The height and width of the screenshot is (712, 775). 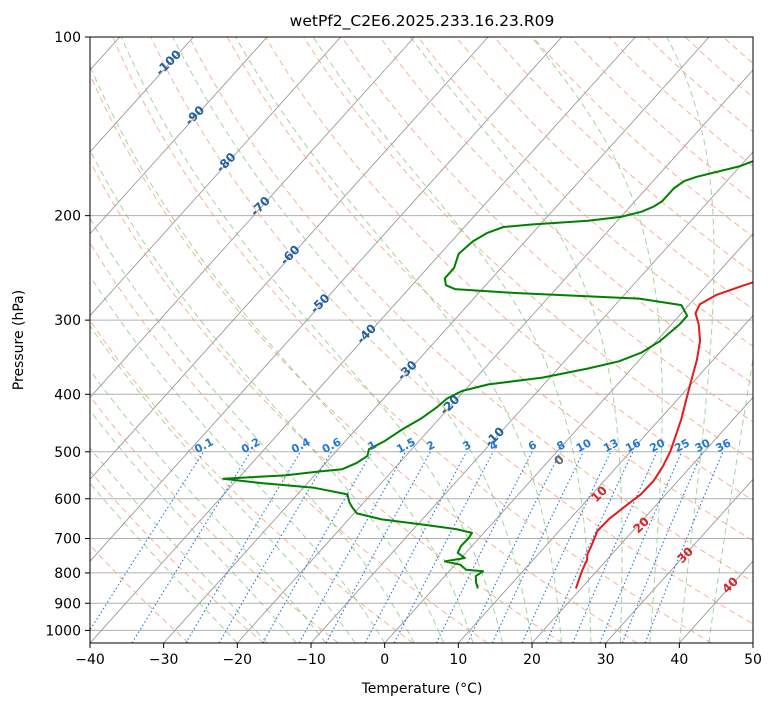 What do you see at coordinates (753, 660) in the screenshot?
I see `x-tick-label: 50` at bounding box center [753, 660].